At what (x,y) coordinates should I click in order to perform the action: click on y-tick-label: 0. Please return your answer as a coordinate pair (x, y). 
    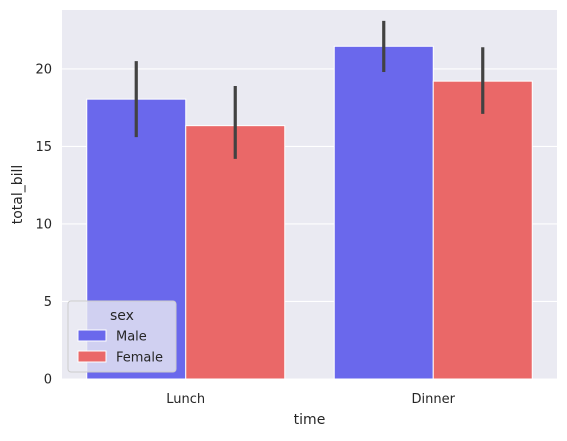
    Looking at the image, I should click on (48, 380).